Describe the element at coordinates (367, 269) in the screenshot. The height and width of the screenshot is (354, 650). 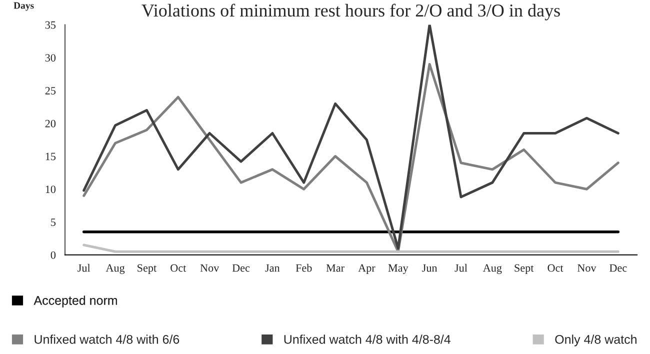
I see `x-tick-label: Apr` at that location.